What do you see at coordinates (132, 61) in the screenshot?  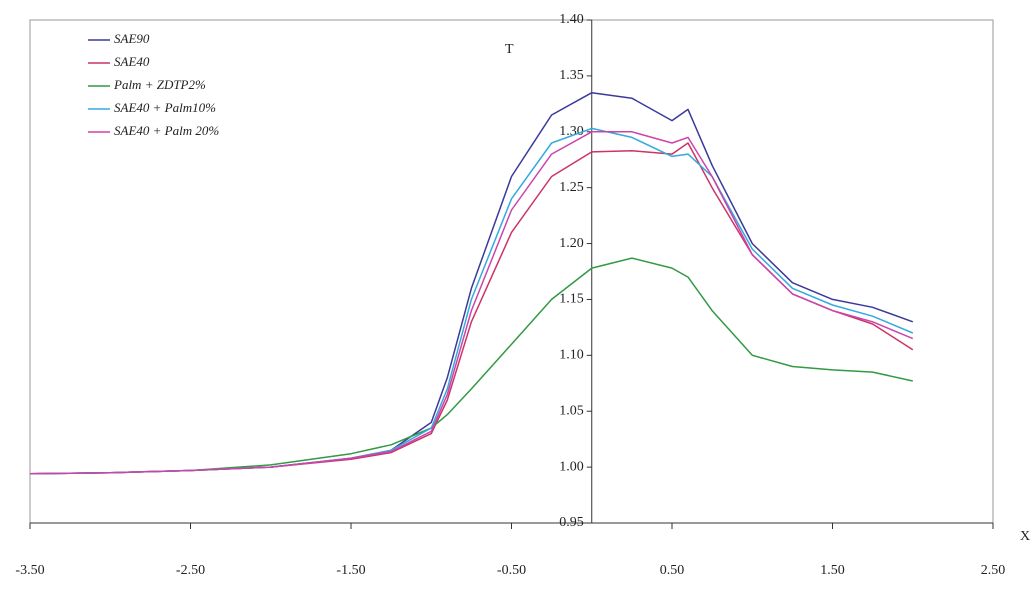 I see `legend-label: SAE40` at bounding box center [132, 61].